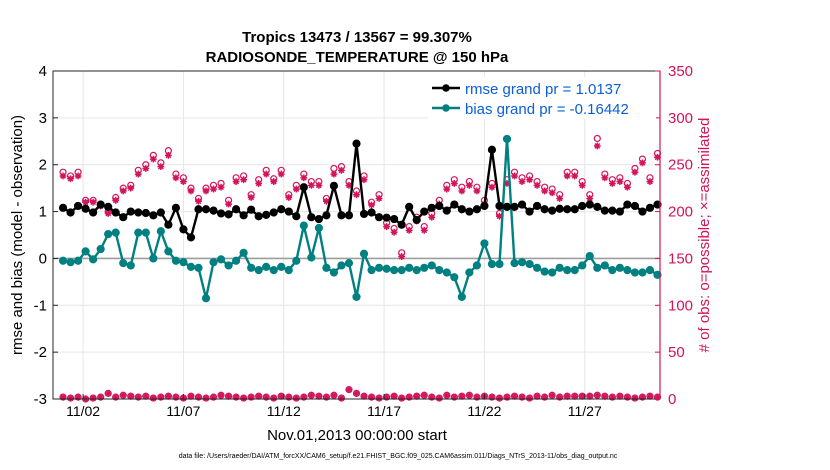 The height and width of the screenshot is (470, 830). I want to click on right-tick-label: 300, so click(680, 118).